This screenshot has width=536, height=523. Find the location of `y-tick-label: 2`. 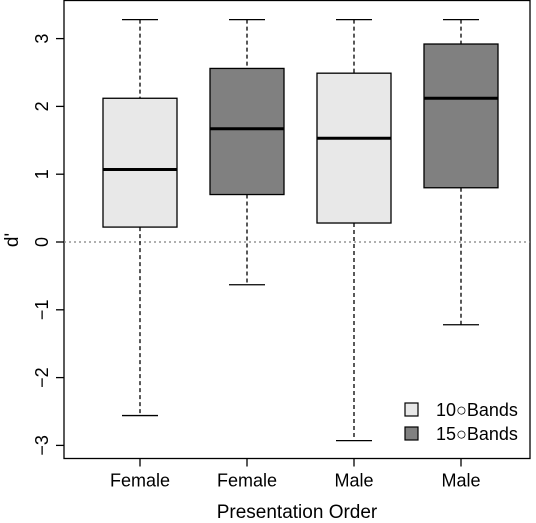

y-tick-label: 2 is located at coordinates (42, 106).